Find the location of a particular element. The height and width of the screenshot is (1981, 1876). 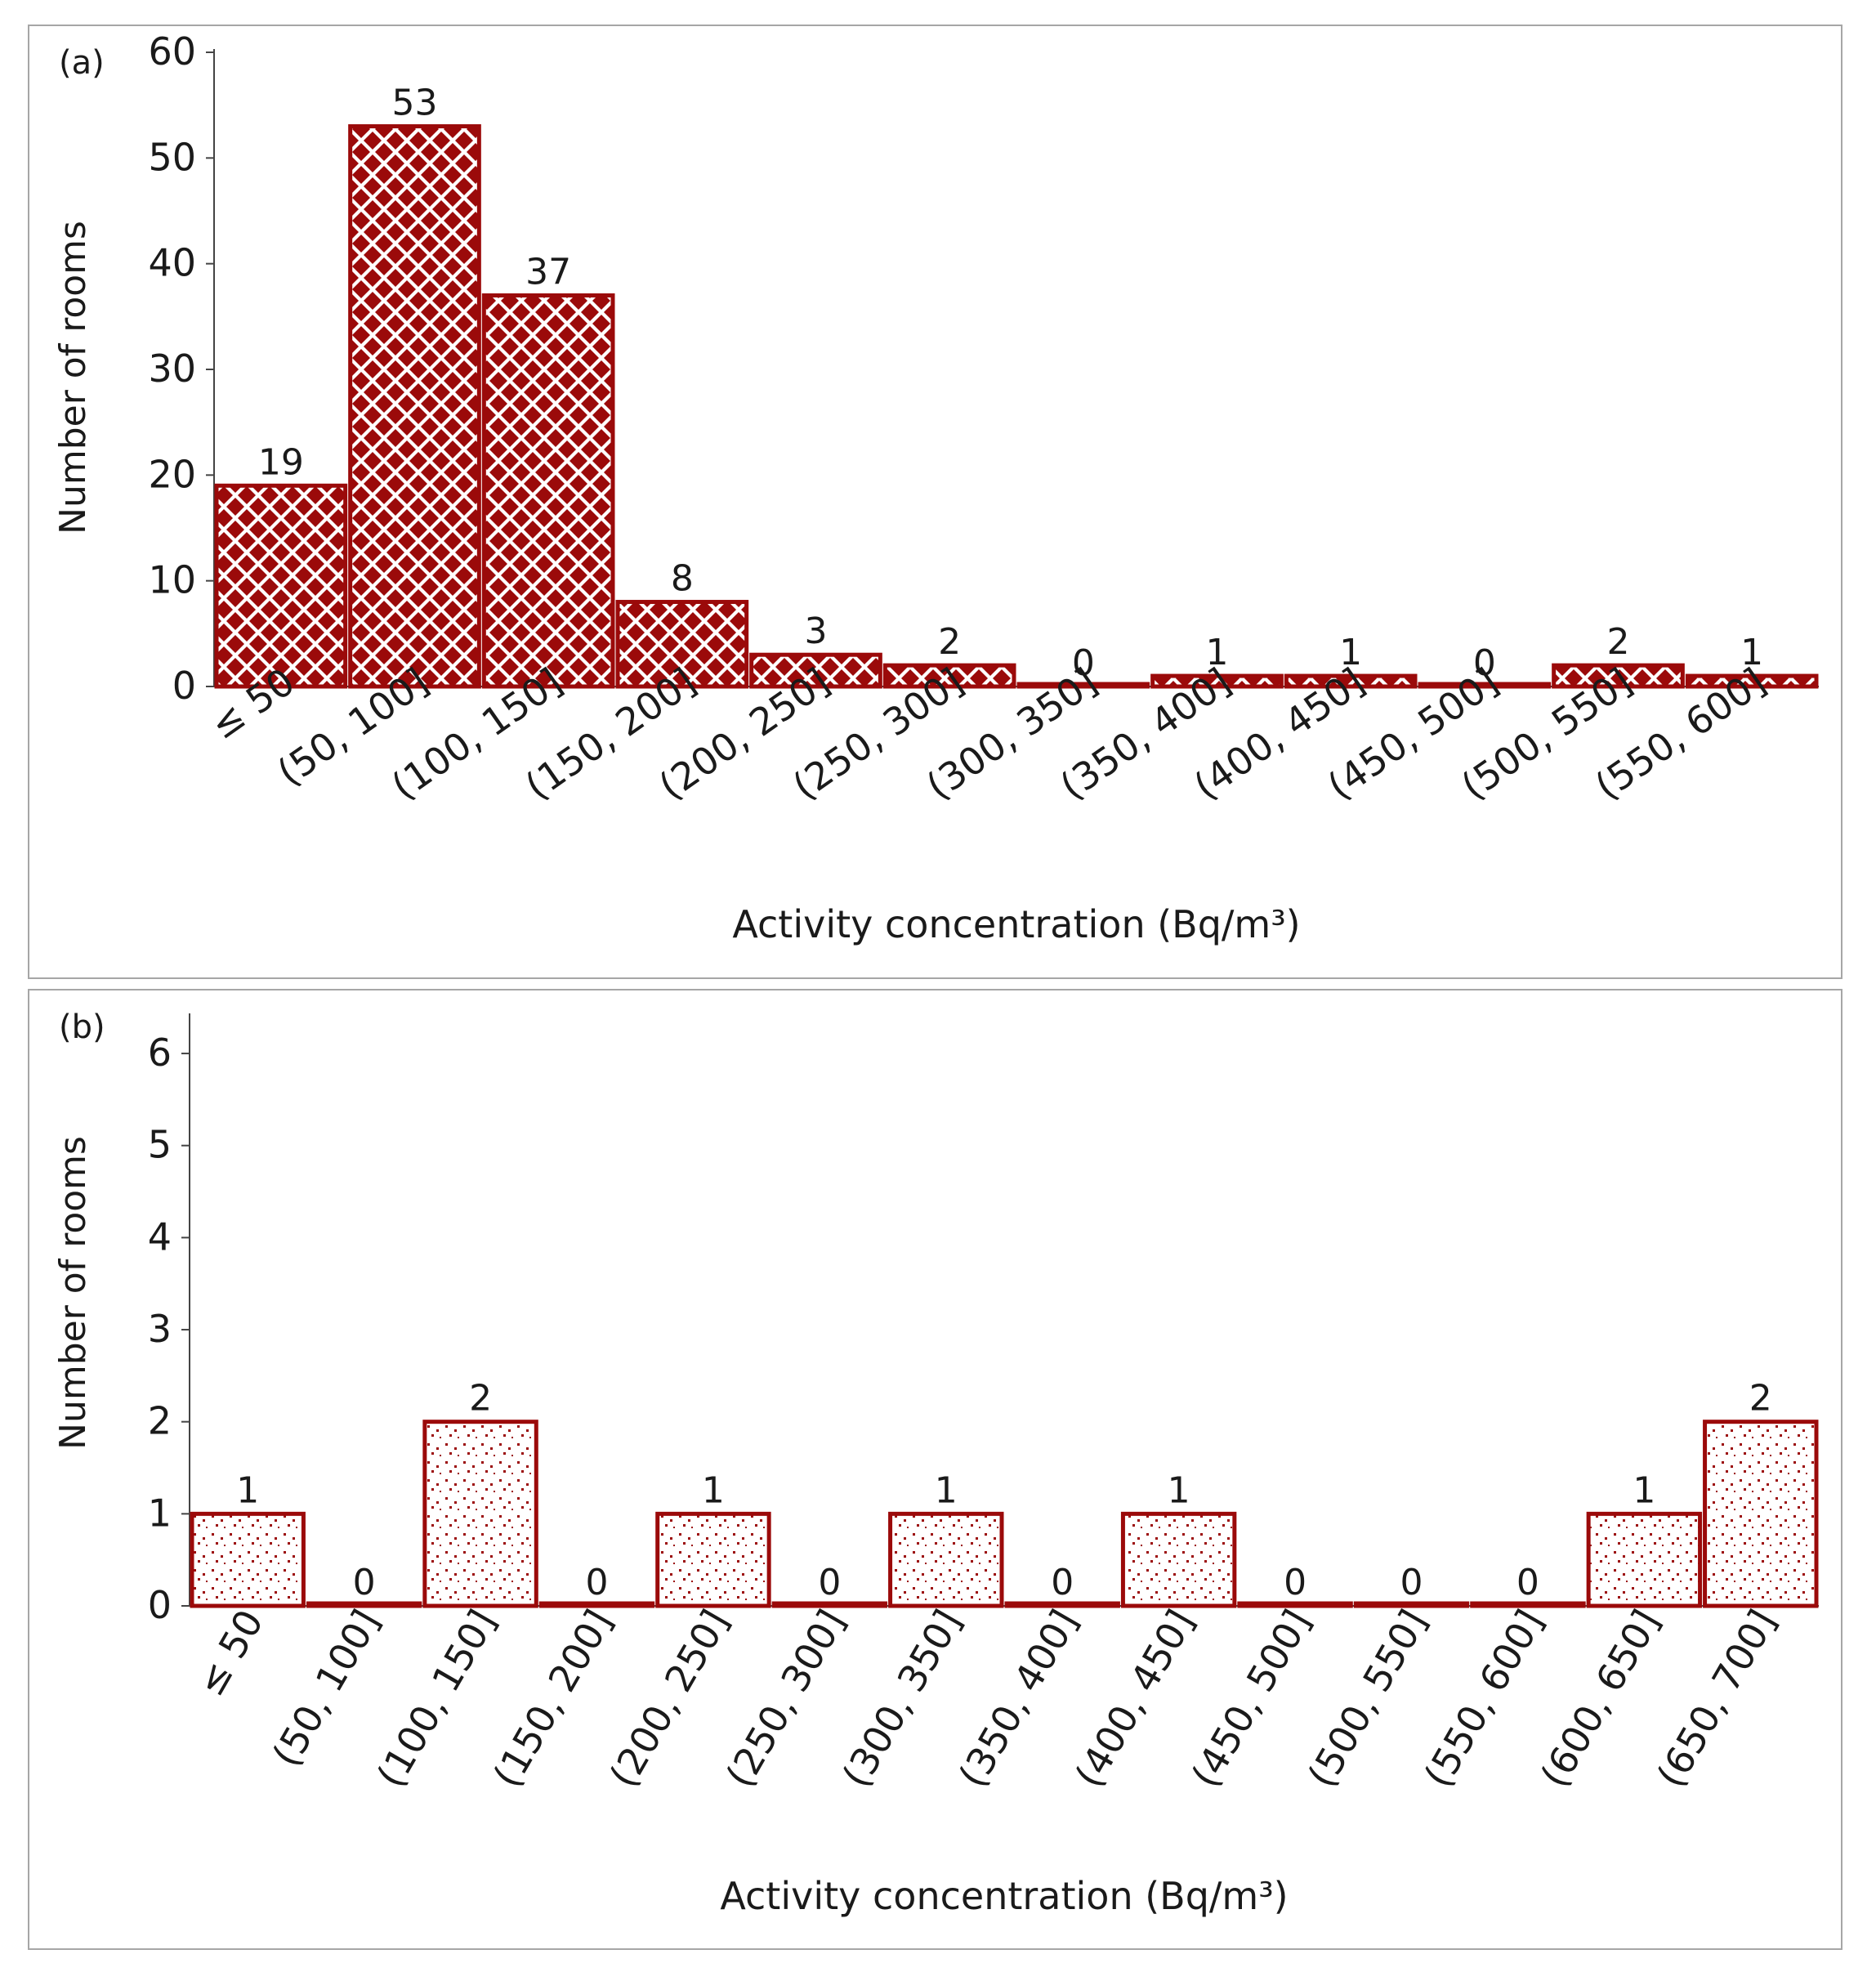

data-label: 37 is located at coordinates (548, 272).